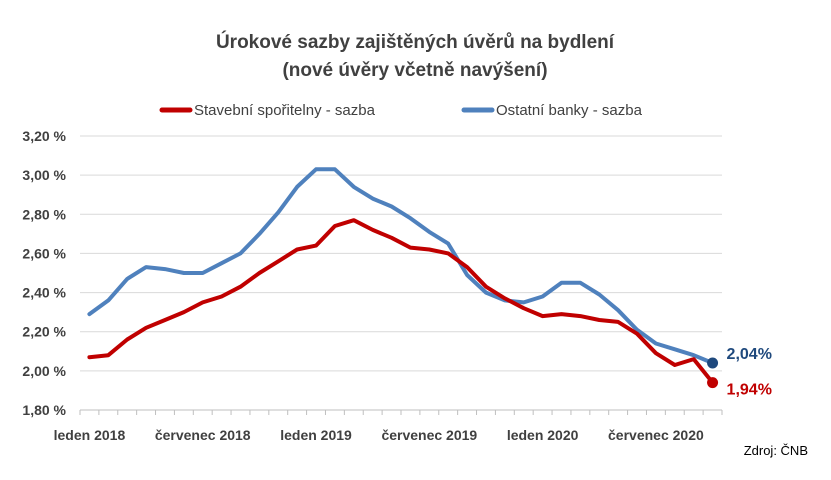 This screenshot has width=831, height=480. I want to click on chart-subtitle: (nové úvěry včetně navýšení), so click(414, 70).